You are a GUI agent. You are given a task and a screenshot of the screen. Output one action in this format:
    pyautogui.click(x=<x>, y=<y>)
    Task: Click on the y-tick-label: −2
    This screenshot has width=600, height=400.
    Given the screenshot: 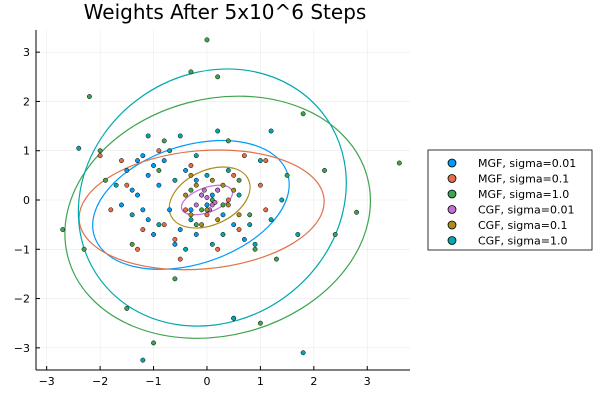 What is the action you would take?
    pyautogui.click(x=22, y=299)
    